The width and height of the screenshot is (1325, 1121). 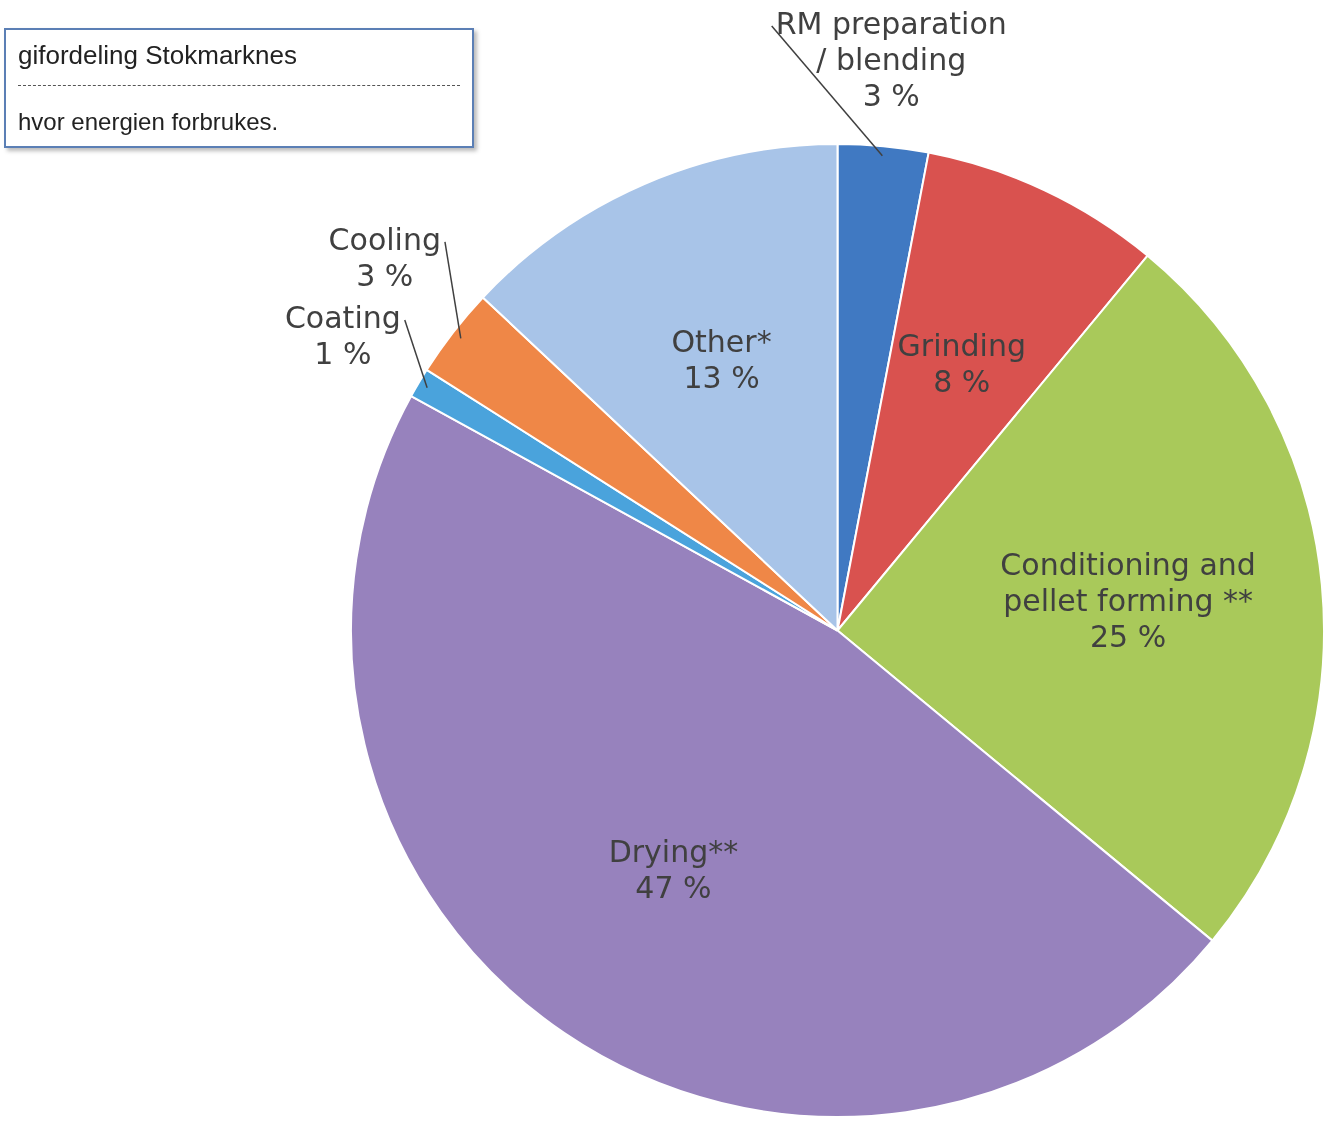 What do you see at coordinates (1128, 582) in the screenshot?
I see `slice-label: Conditioning and pellet forming **` at bounding box center [1128, 582].